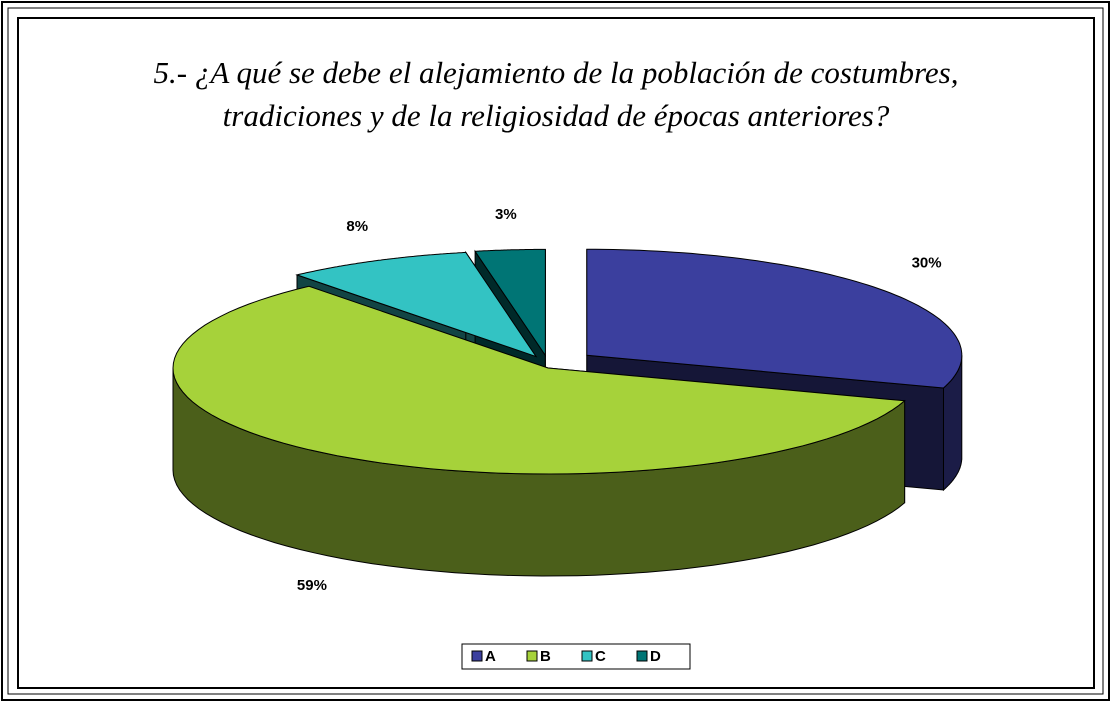 The width and height of the screenshot is (1112, 703). I want to click on data-label: 8%, so click(357, 226).